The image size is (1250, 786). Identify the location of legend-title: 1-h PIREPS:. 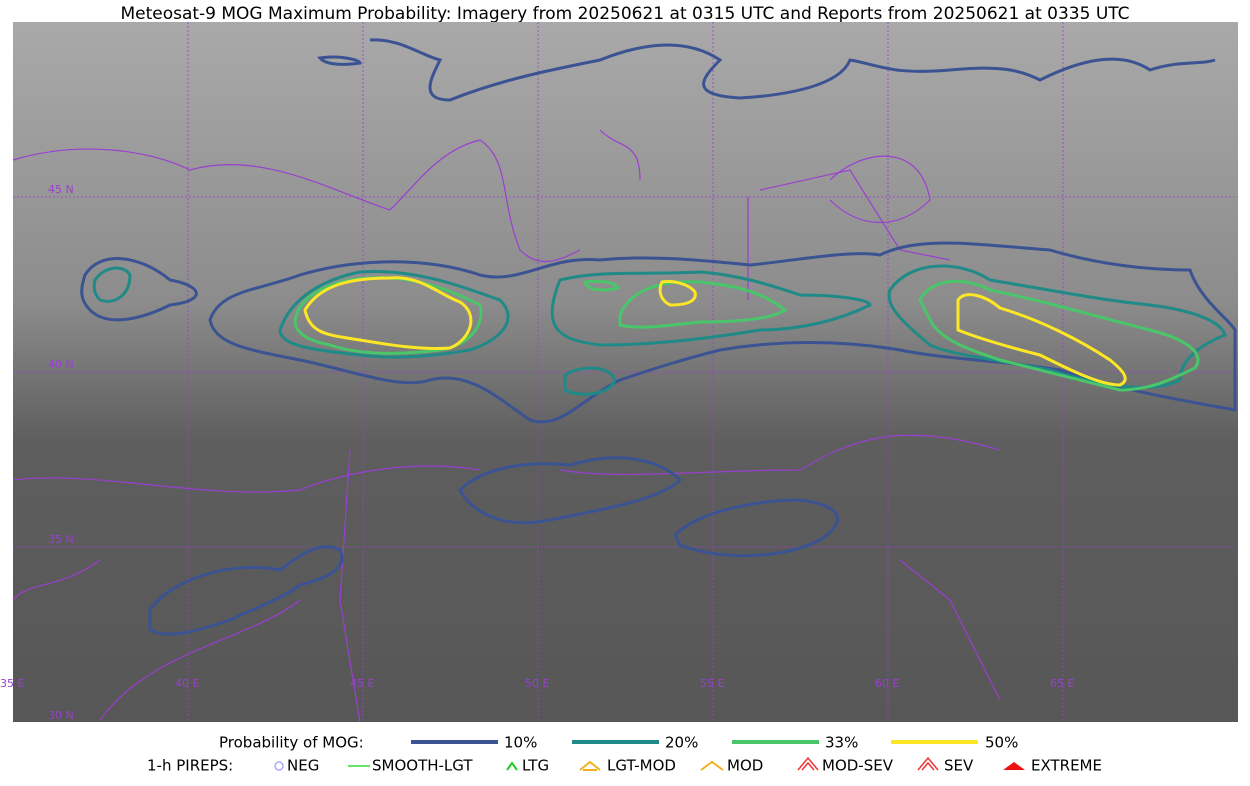
(190, 766).